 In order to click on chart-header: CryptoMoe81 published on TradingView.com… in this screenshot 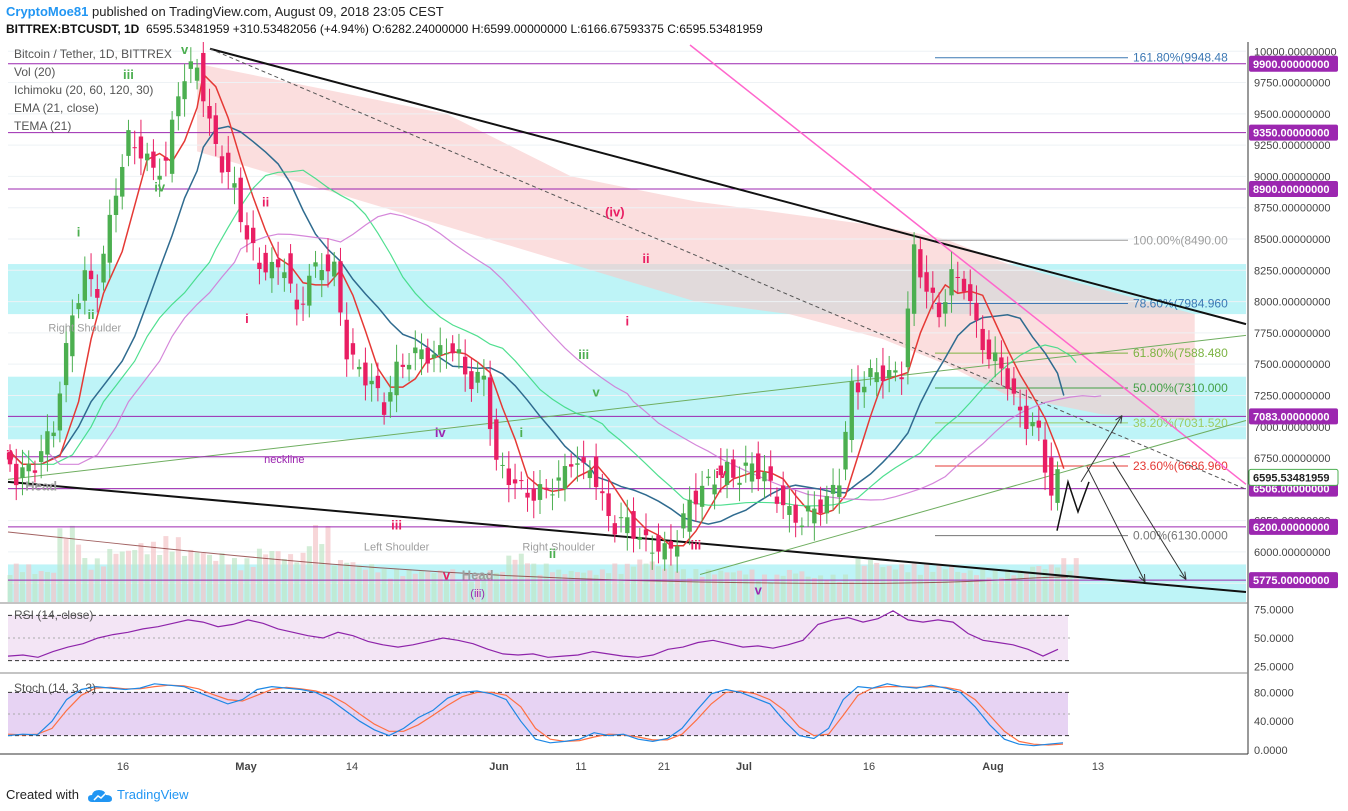, I will do `click(674, 21)`.